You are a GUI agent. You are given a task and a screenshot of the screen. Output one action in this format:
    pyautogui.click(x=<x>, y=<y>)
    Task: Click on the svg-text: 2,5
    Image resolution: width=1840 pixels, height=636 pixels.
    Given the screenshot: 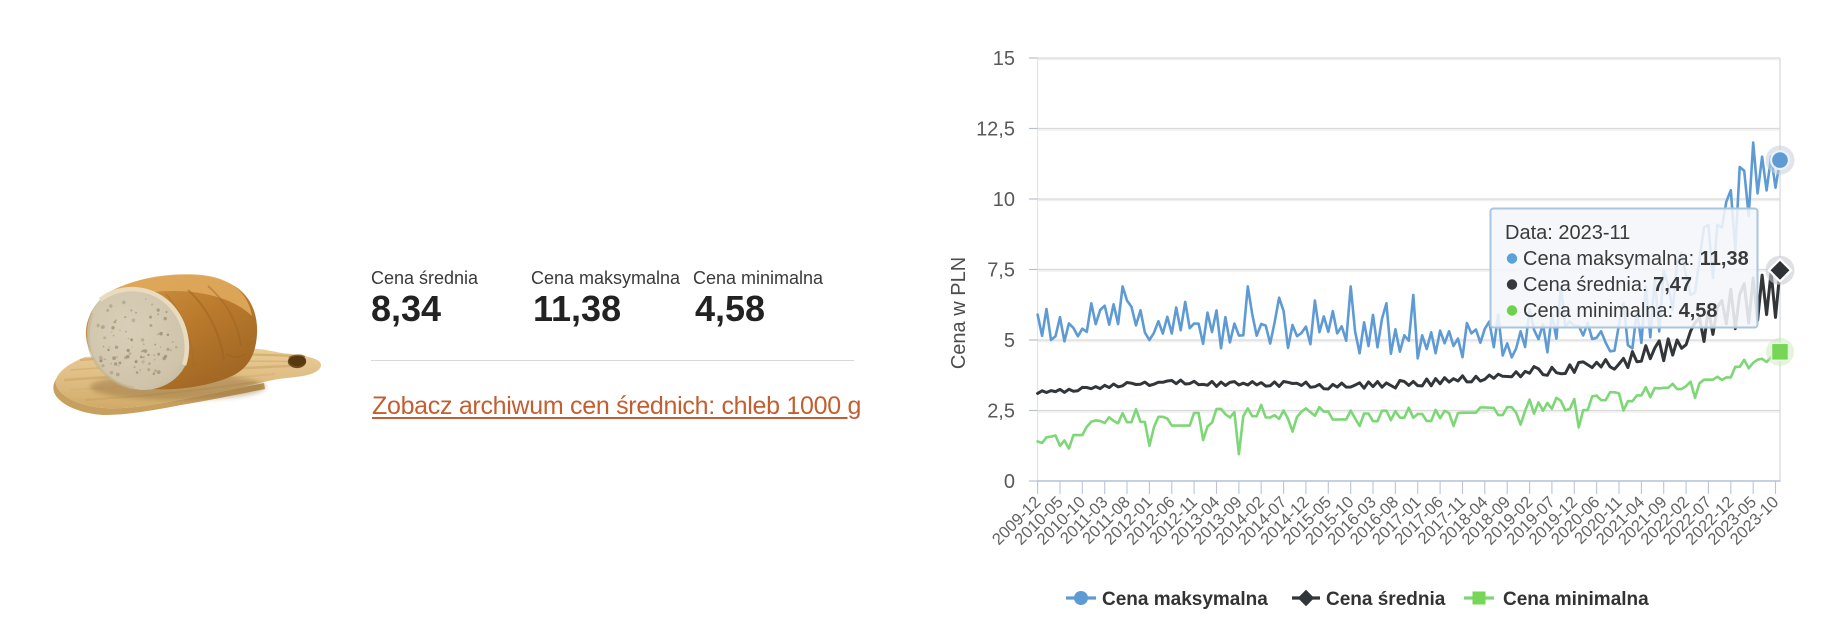 What is the action you would take?
    pyautogui.click(x=1001, y=412)
    